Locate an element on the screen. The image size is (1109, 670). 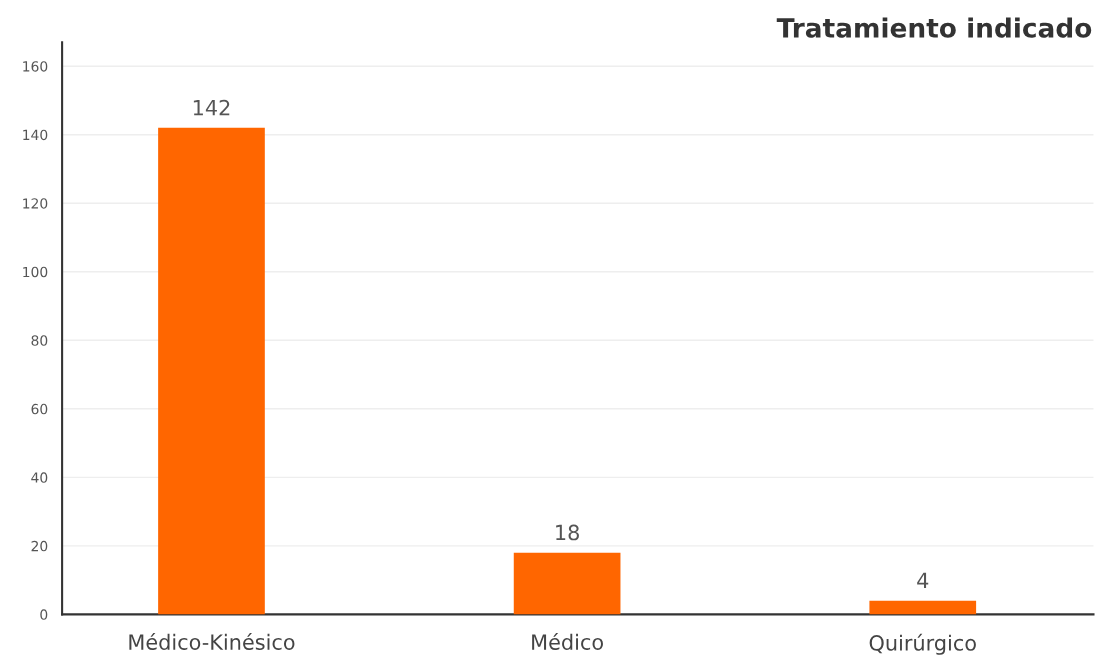
x-tick-label: Médico is located at coordinates (567, 641).